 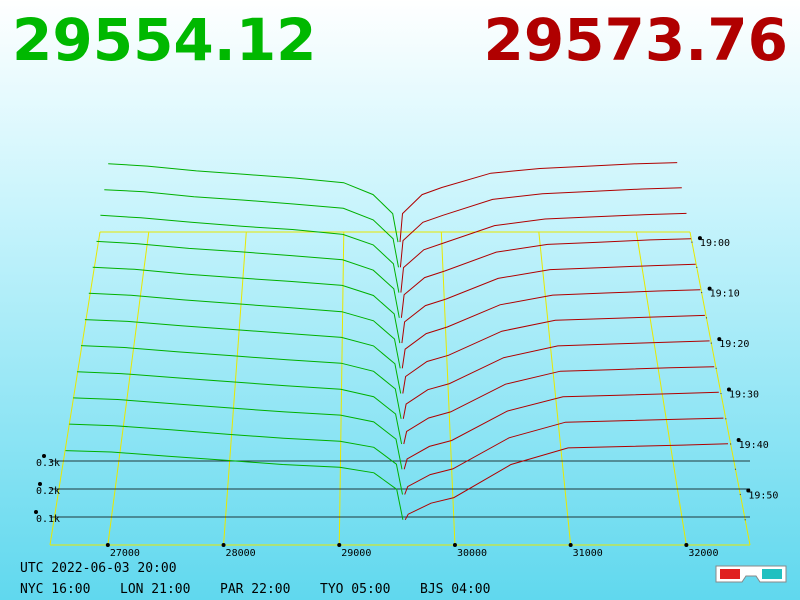 I want to click on ask-price: 29573.76, so click(x=635, y=40).